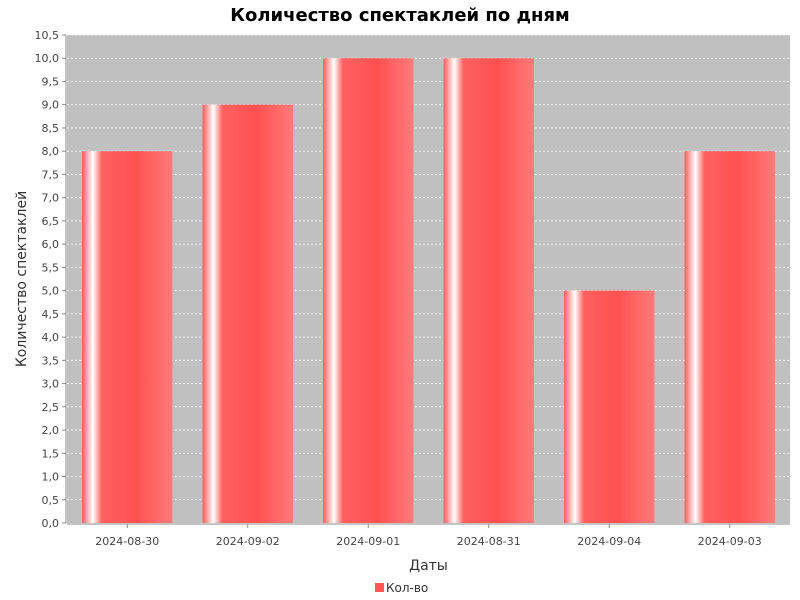 The height and width of the screenshot is (600, 800). I want to click on y-tick-label: 2,5, so click(51, 407).